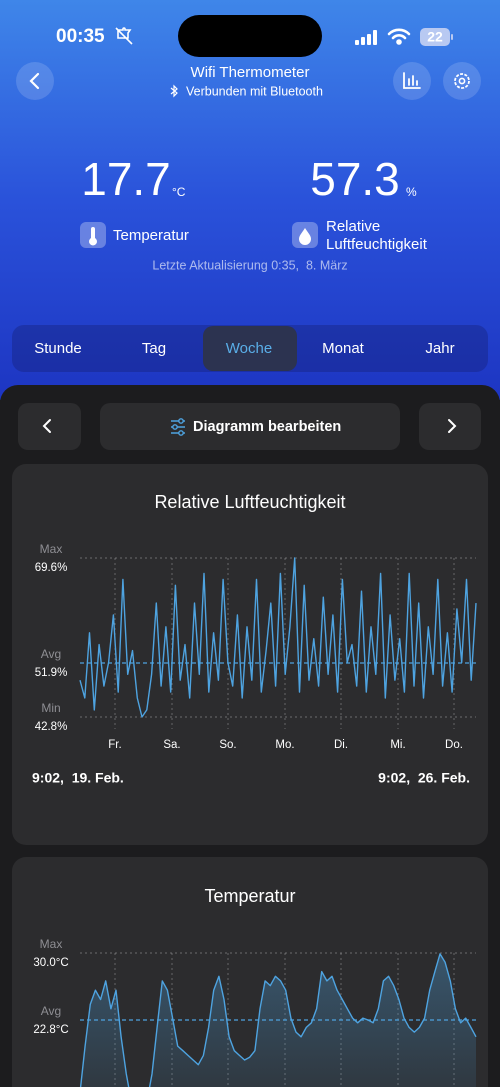 The width and height of the screenshot is (500, 1087). What do you see at coordinates (51, 568) in the screenshot?
I see `reference-value: 69.6%` at bounding box center [51, 568].